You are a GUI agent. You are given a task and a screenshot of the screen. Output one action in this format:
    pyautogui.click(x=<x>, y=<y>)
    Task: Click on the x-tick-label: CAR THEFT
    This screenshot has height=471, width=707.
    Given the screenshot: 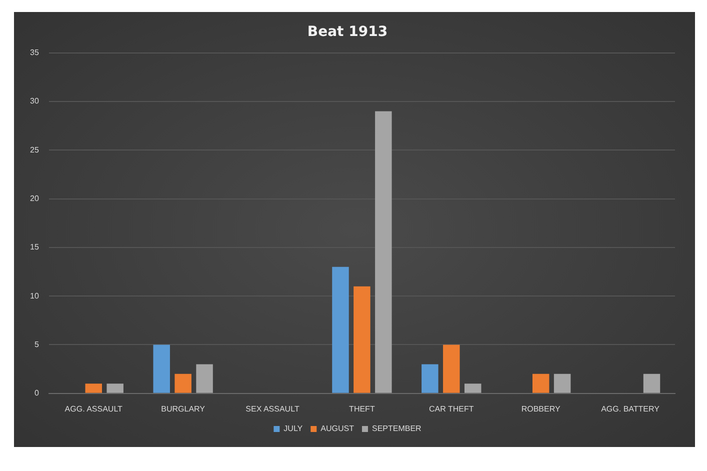 What is the action you would take?
    pyautogui.click(x=451, y=409)
    